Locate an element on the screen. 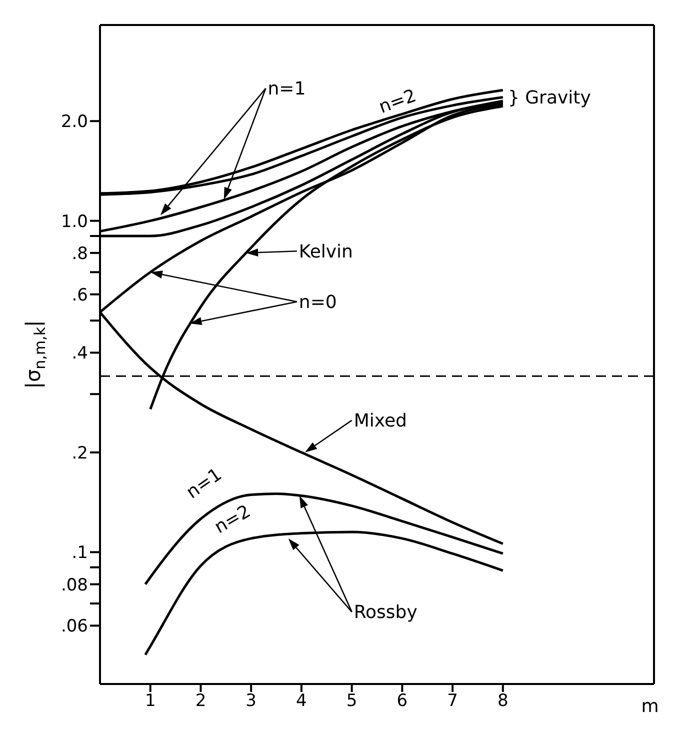 This screenshot has width=675, height=732. y-tick-label: .08 is located at coordinates (74, 585).